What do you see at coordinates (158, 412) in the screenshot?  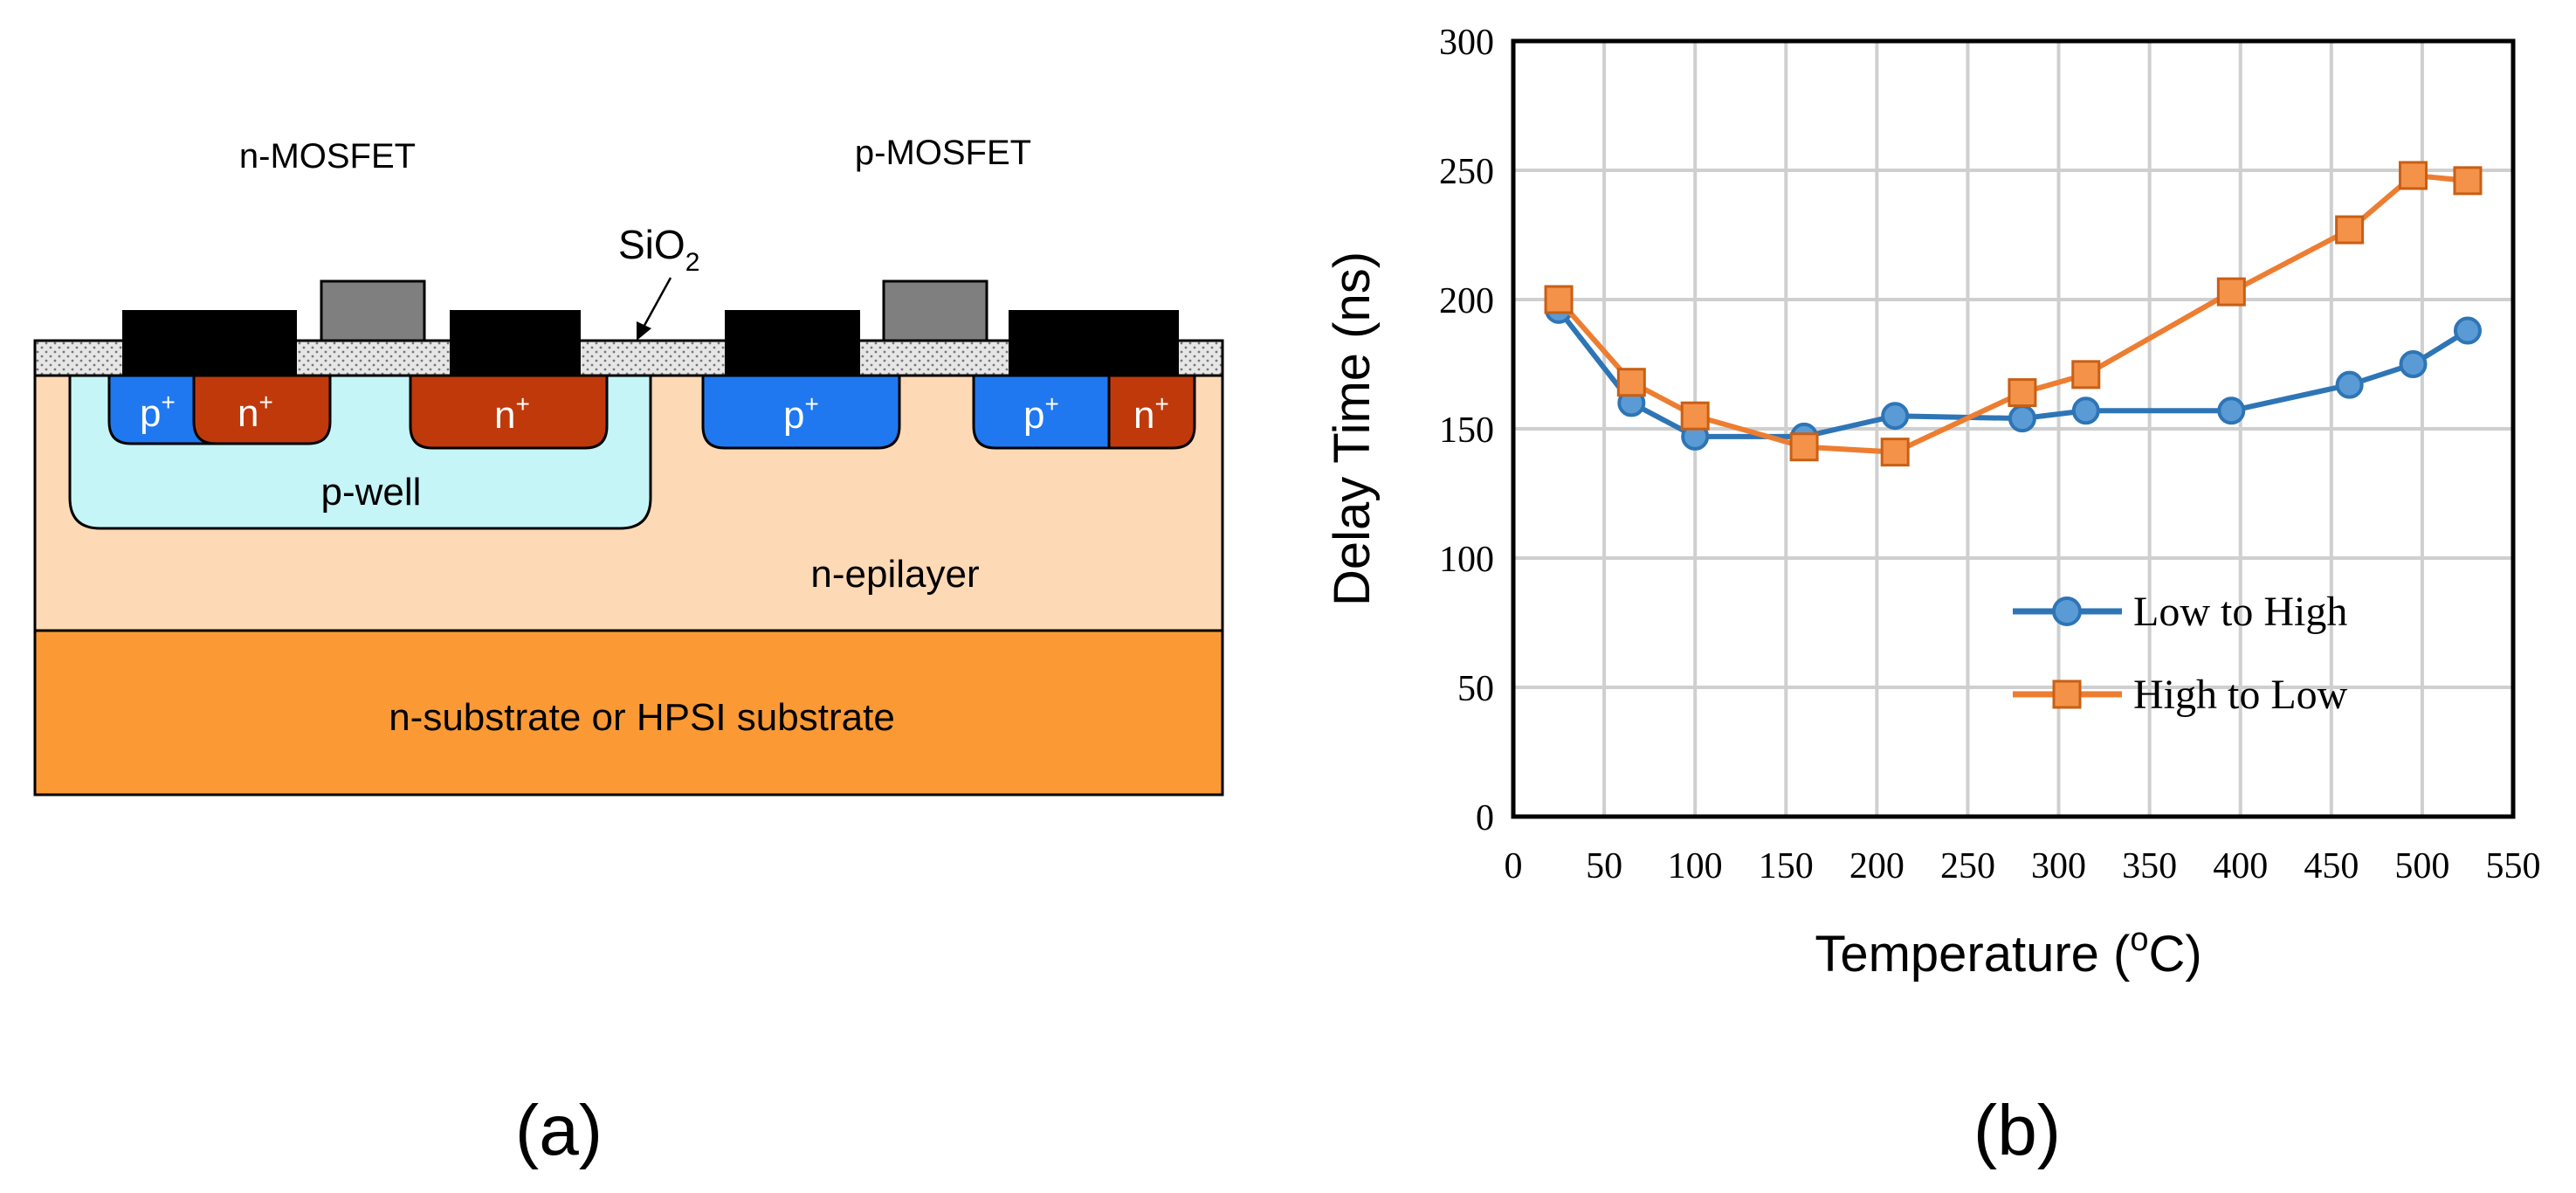 I see `nmos-body-p-plus-label: p+` at bounding box center [158, 412].